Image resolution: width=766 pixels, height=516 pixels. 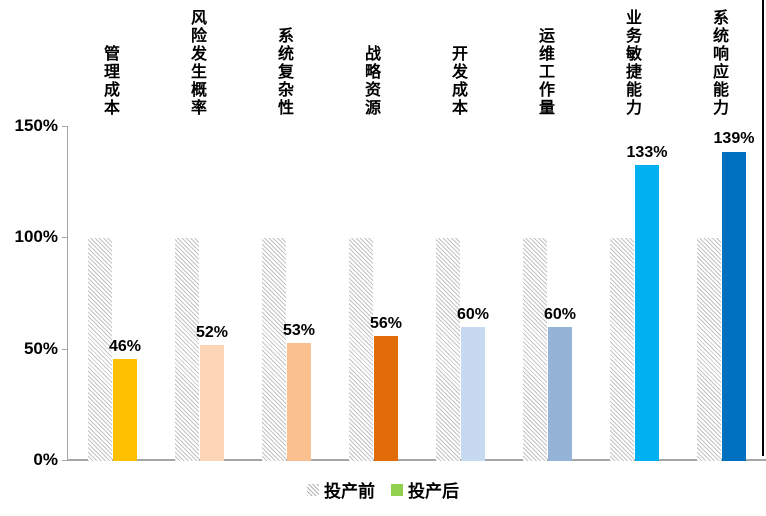 I want to click on category-label: 业 务 敏 捷 能 力, so click(x=634, y=63).